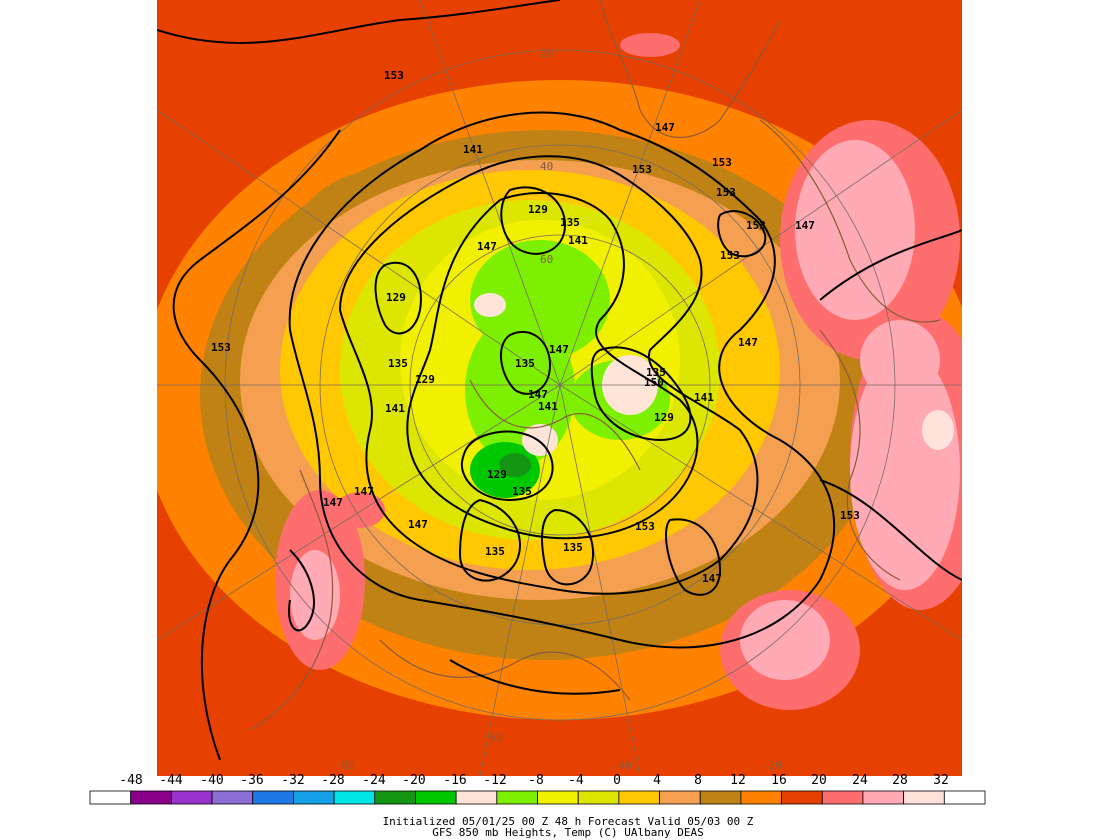 Image resolution: width=1120 pixels, height=840 pixels. What do you see at coordinates (454, 780) in the screenshot?
I see `colorbar-tick: -16` at bounding box center [454, 780].